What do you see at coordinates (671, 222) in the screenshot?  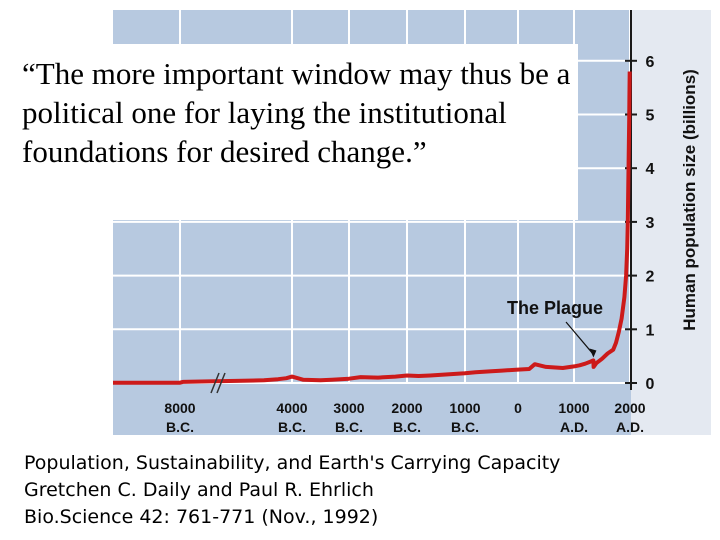 I see `y-axis-panel` at bounding box center [671, 222].